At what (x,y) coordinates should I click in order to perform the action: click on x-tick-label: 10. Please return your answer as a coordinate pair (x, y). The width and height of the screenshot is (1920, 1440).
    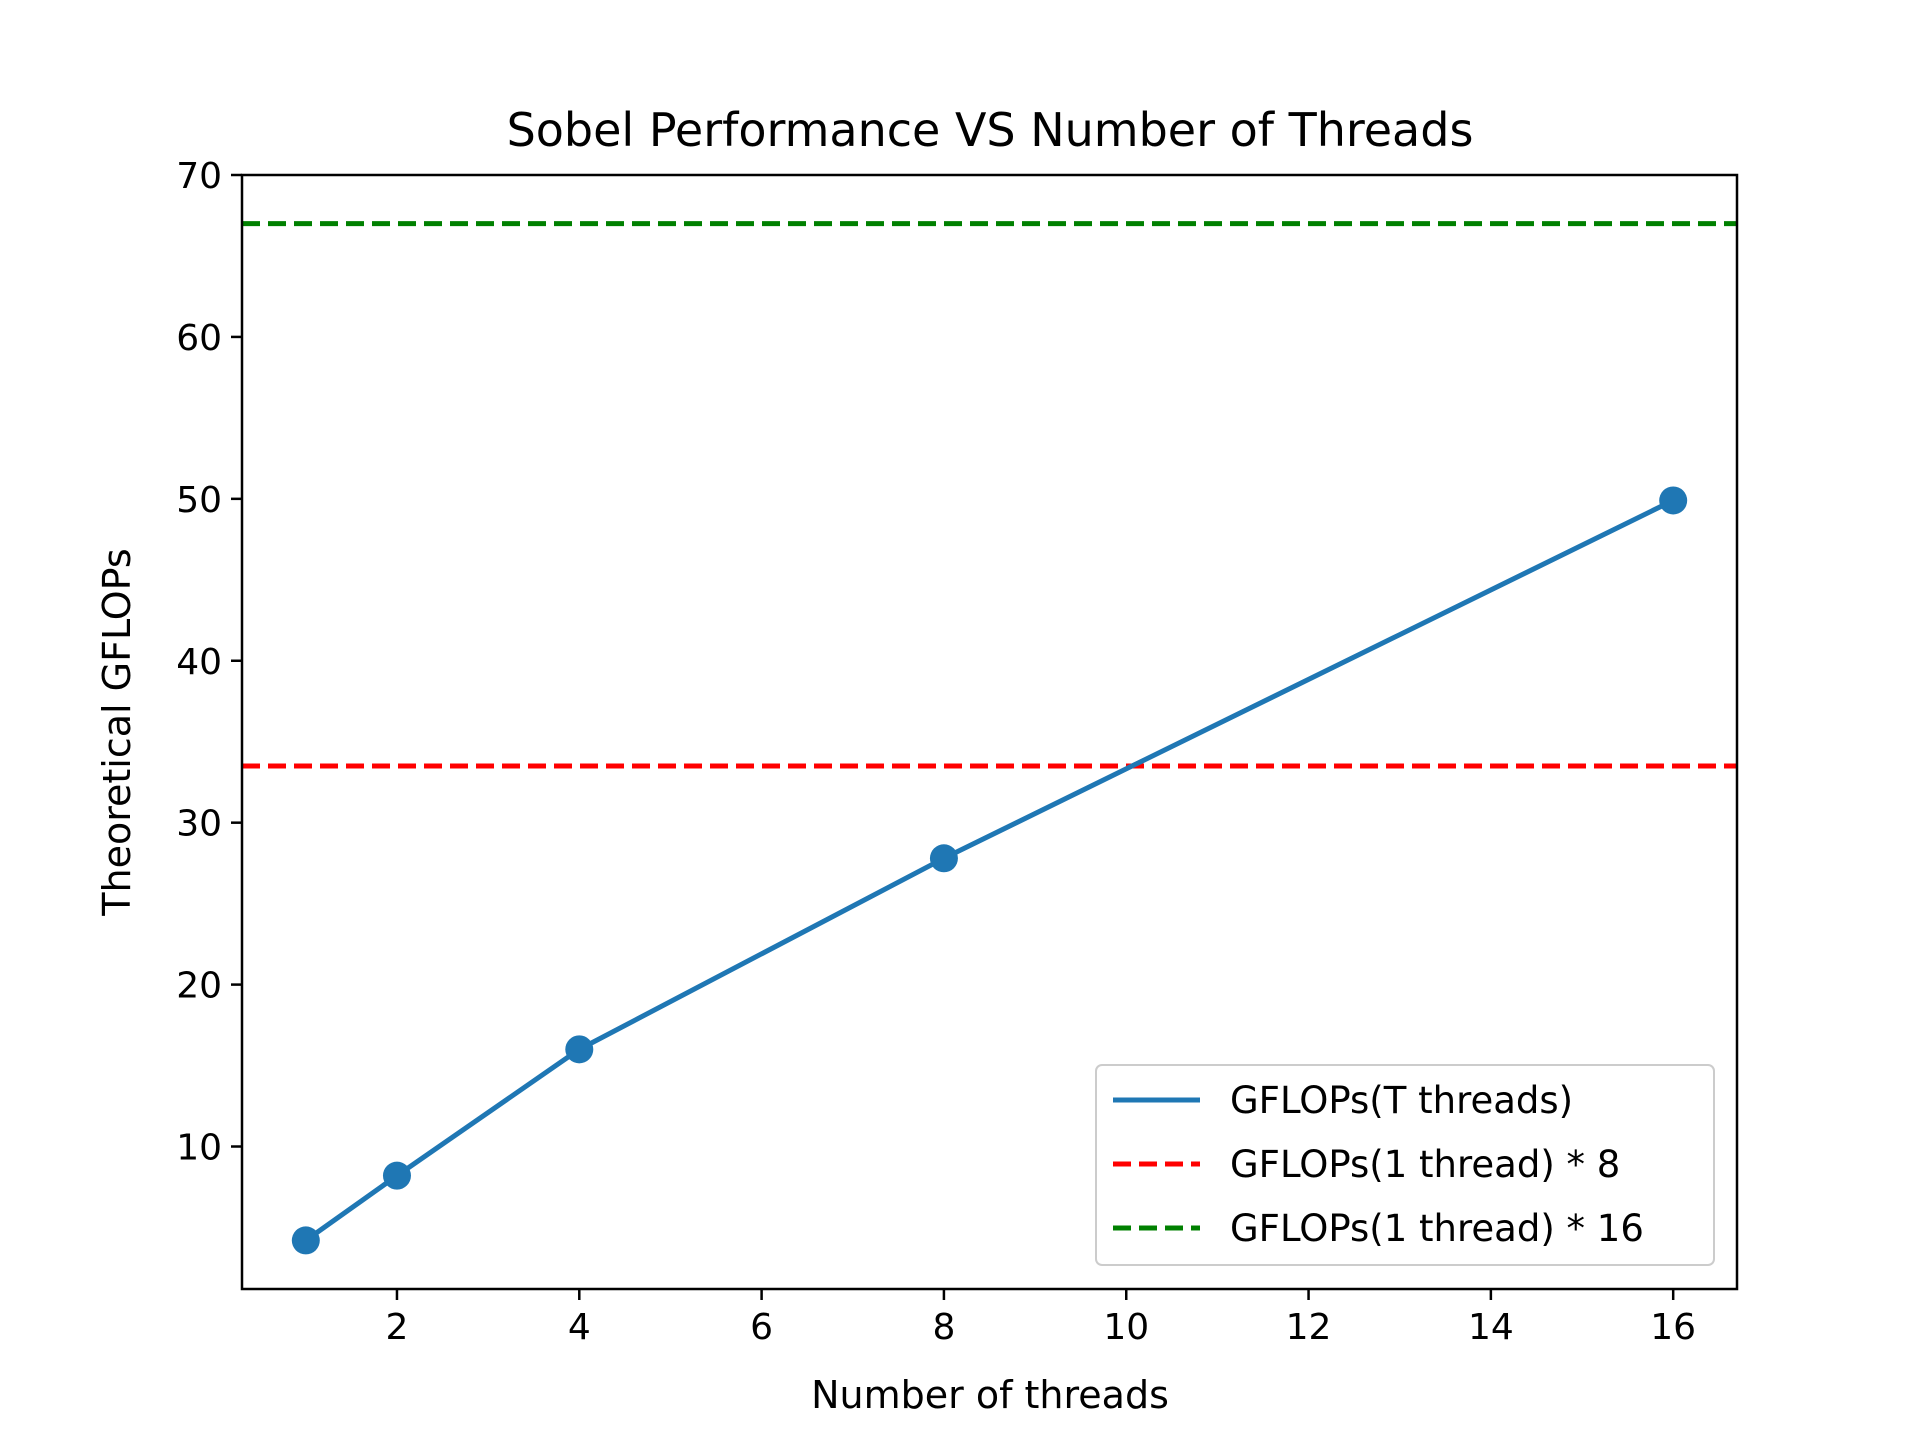
    Looking at the image, I should click on (1126, 1327).